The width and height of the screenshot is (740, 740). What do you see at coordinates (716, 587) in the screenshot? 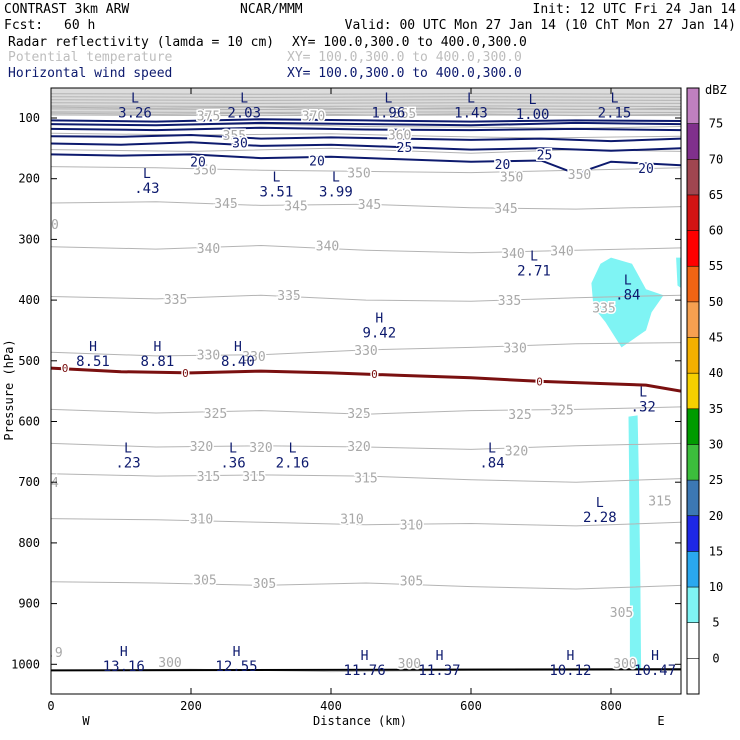
I see `colorbar-level-label: 10` at bounding box center [716, 587].